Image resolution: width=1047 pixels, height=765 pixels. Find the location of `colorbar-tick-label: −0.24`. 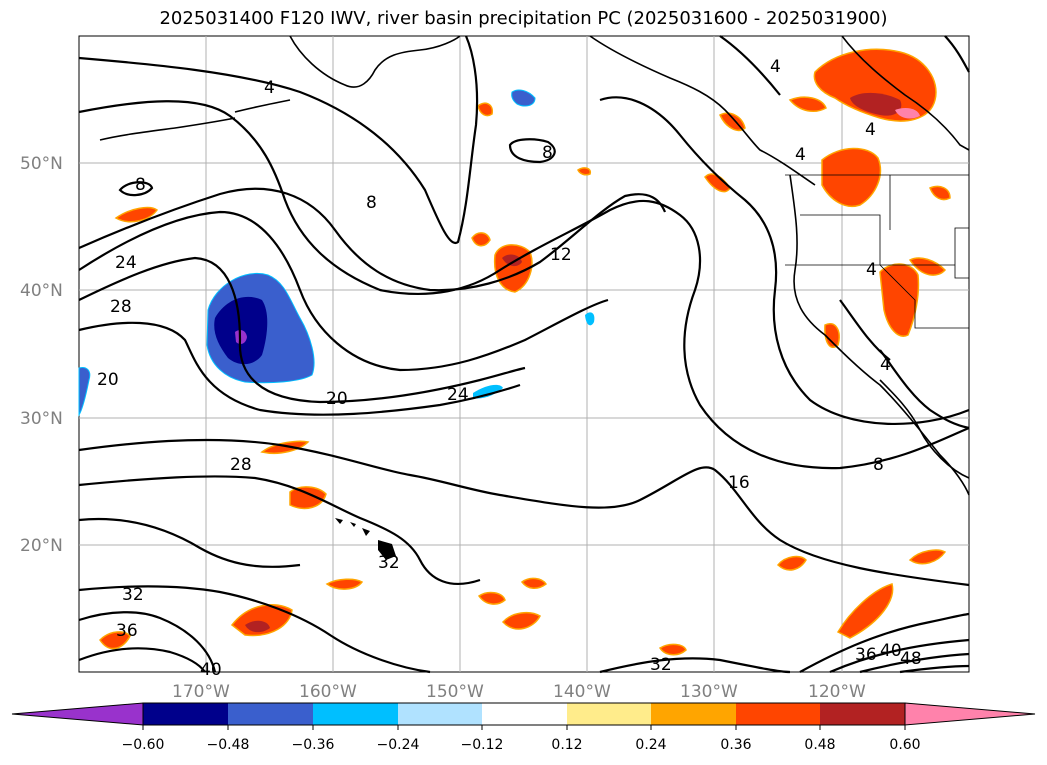

colorbar-tick-label: −0.24 is located at coordinates (398, 745).